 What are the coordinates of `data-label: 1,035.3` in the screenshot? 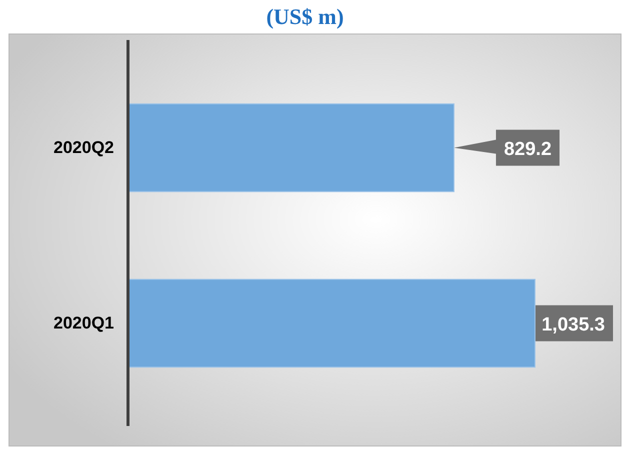 It's located at (573, 325).